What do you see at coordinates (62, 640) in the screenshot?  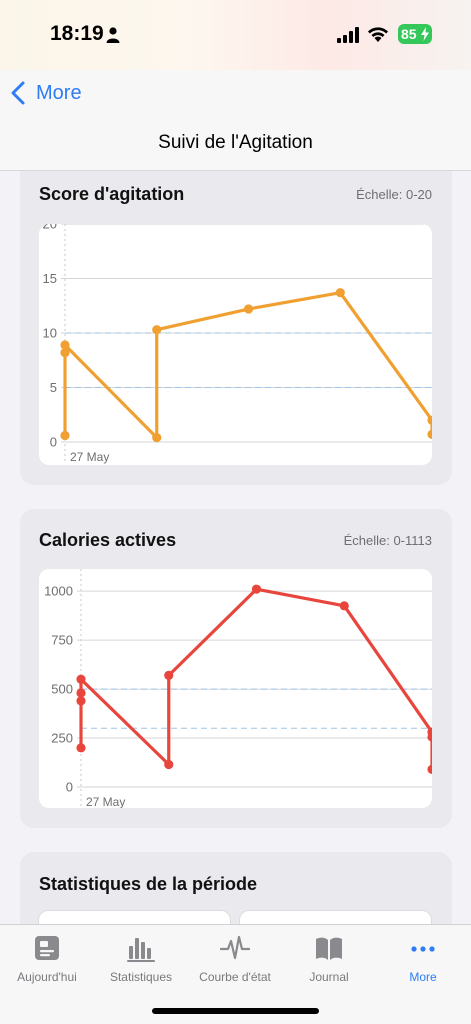 I see `y-tick-label: 750` at bounding box center [62, 640].